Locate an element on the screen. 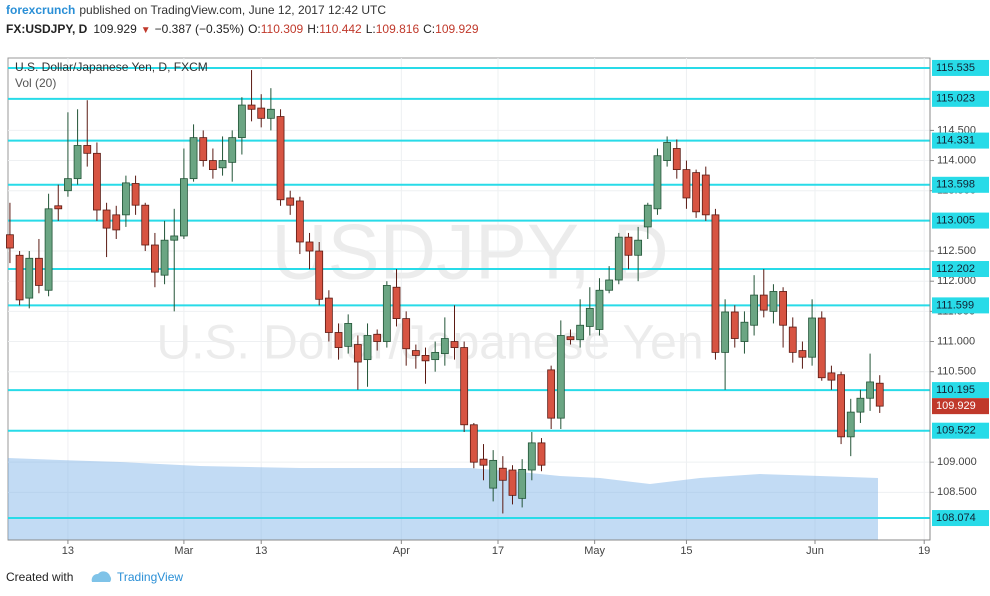 The image size is (990, 596). x-tick-label: Apr is located at coordinates (401, 551).